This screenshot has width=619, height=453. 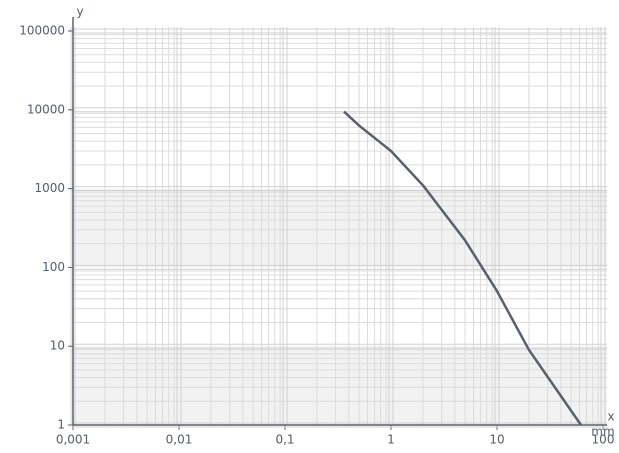 What do you see at coordinates (284, 440) in the screenshot?
I see `x-tick-label: 0,1` at bounding box center [284, 440].